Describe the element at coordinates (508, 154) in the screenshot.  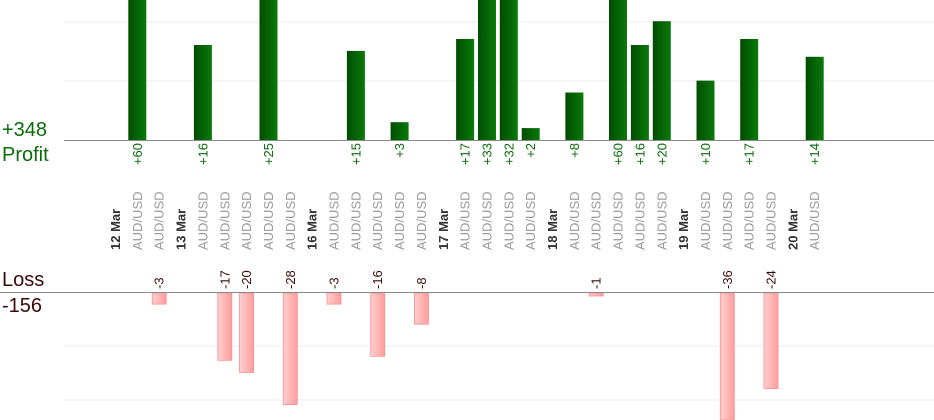
I see `profit-value-label: +32` at that location.